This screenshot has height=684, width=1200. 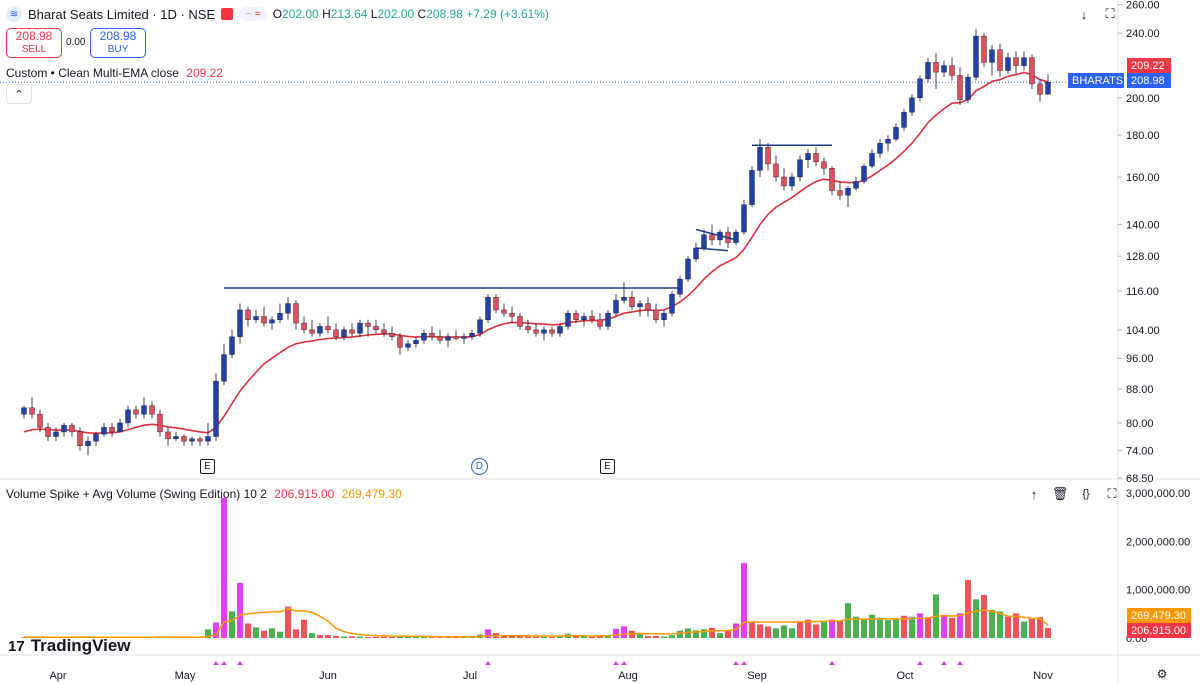 What do you see at coordinates (253, 14) in the screenshot?
I see `chart-mode-pill: − ≈` at bounding box center [253, 14].